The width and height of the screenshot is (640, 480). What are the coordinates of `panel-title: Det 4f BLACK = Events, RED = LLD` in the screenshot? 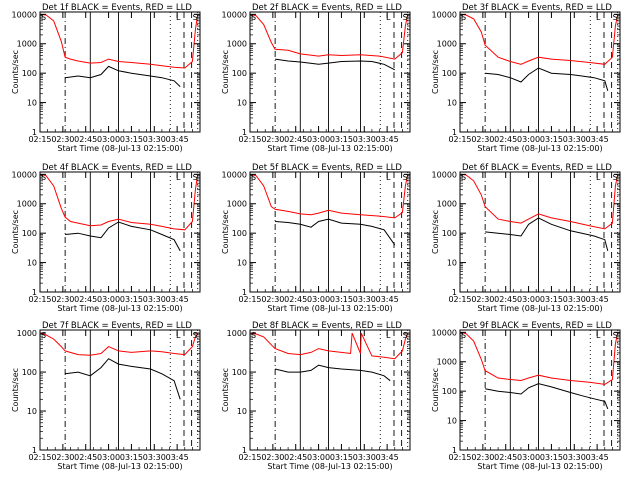 It's located at (117, 168).